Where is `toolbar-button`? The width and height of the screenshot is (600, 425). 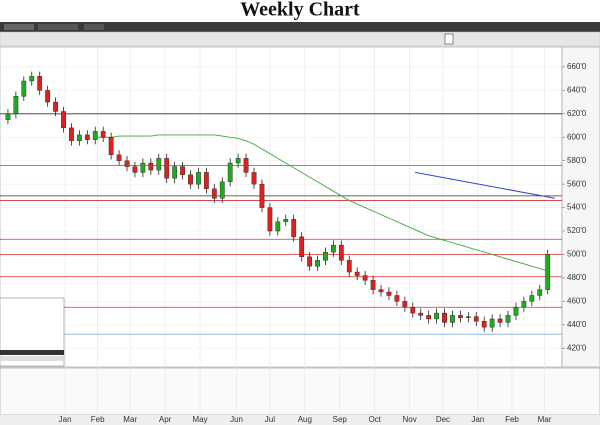 toolbar-button is located at coordinates (449, 39).